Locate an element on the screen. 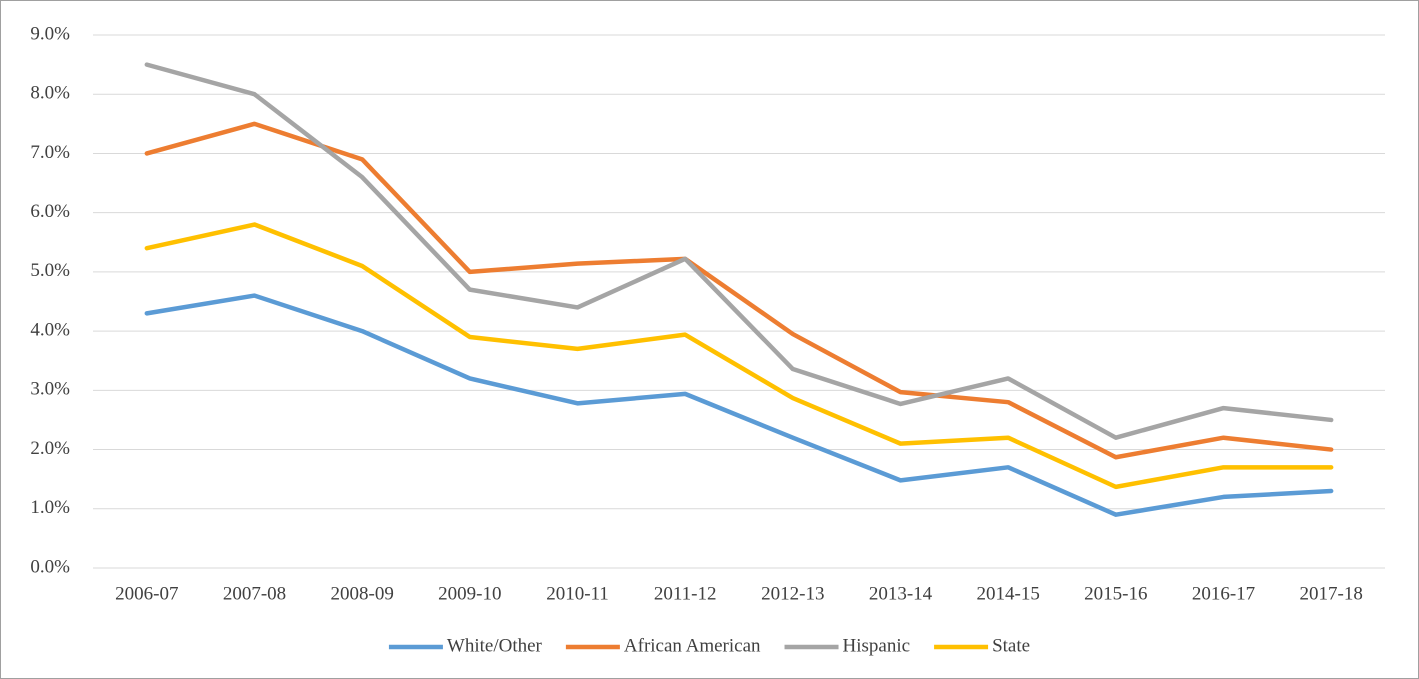 The width and height of the screenshot is (1419, 679). y-tick-label: 3.0% is located at coordinates (50, 389).